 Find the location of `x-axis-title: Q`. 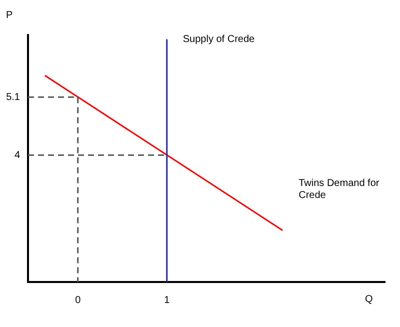

x-axis-title: Q is located at coordinates (369, 299).